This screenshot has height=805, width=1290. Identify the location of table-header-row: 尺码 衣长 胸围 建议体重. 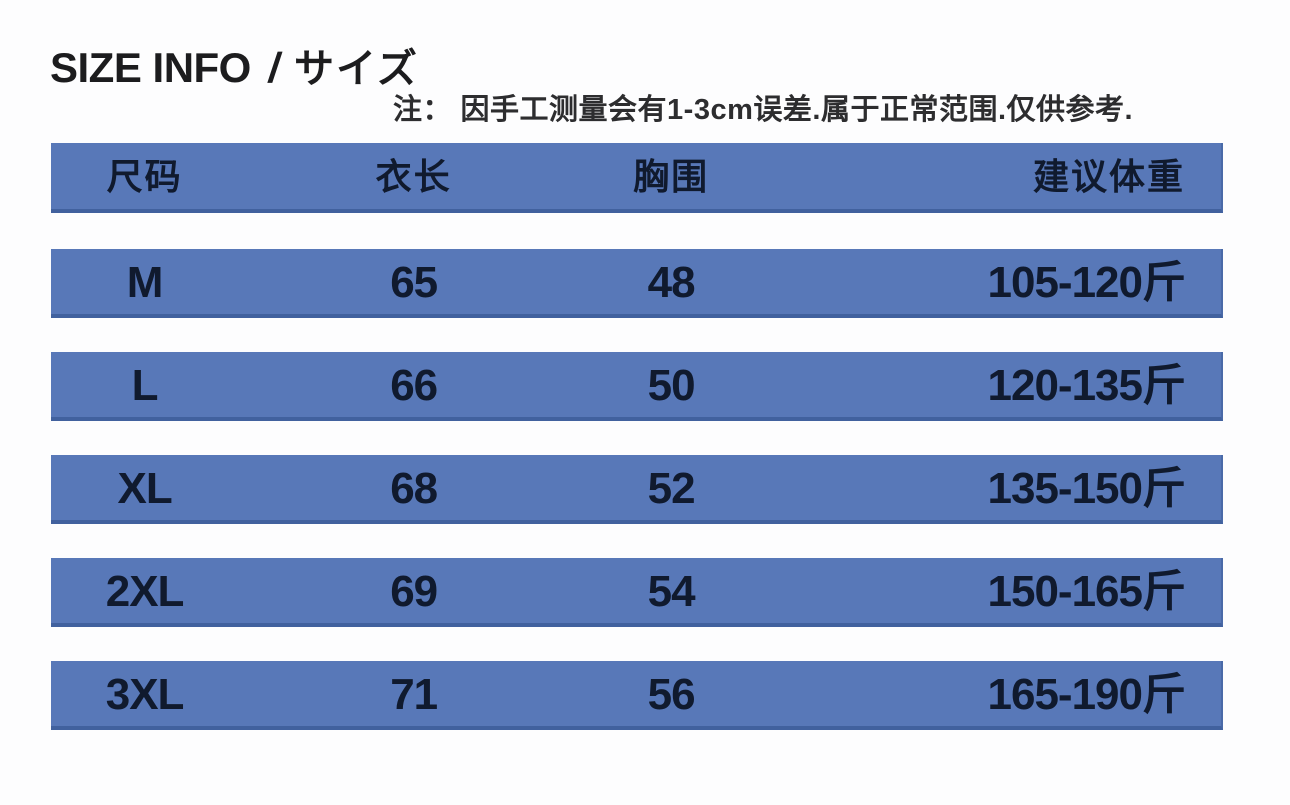
(637, 178).